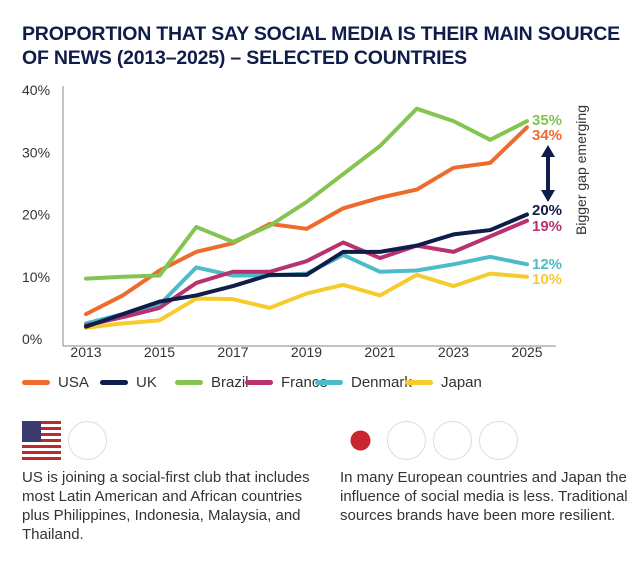 Image resolution: width=644 pixels, height=568 pixels. What do you see at coordinates (581, 170) in the screenshot?
I see `gap-annotation: Bigger gap emerging` at bounding box center [581, 170].